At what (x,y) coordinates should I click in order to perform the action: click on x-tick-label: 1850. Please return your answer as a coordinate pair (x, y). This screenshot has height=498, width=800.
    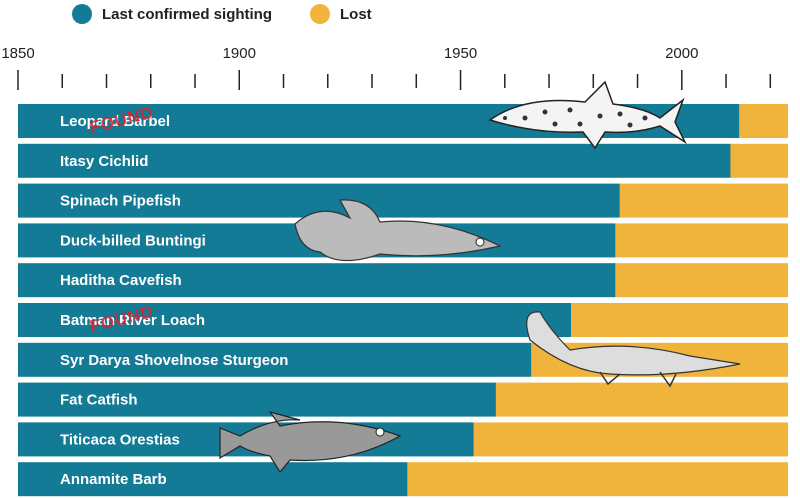
    Looking at the image, I should click on (17, 53).